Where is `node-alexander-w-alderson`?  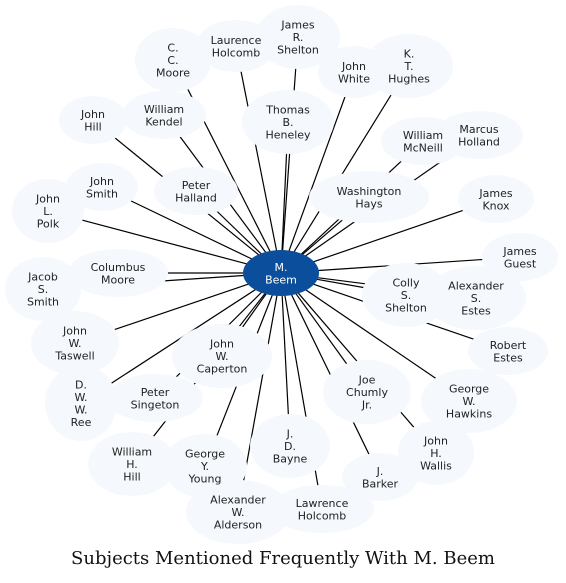 node-alexander-w-alderson is located at coordinates (238, 512).